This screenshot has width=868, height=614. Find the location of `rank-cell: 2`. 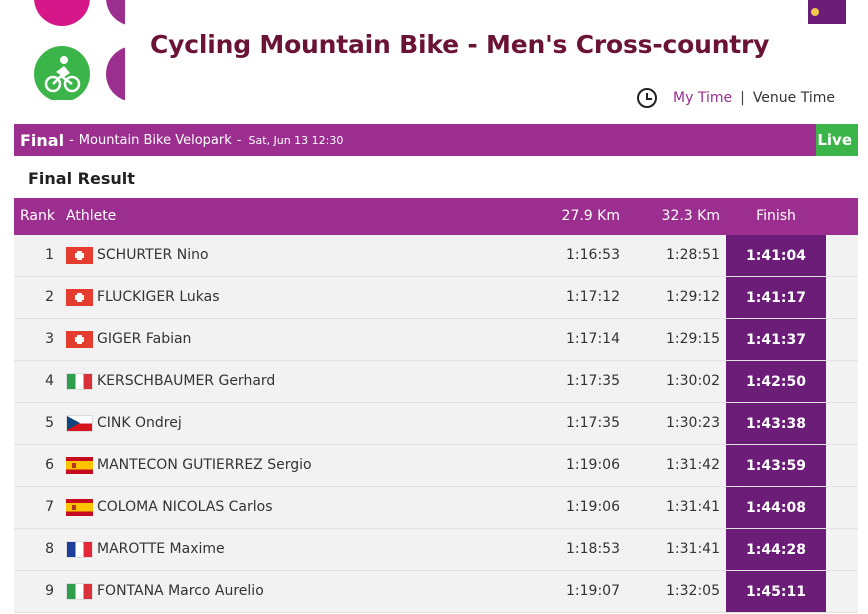

rank-cell: 2 is located at coordinates (49, 297).